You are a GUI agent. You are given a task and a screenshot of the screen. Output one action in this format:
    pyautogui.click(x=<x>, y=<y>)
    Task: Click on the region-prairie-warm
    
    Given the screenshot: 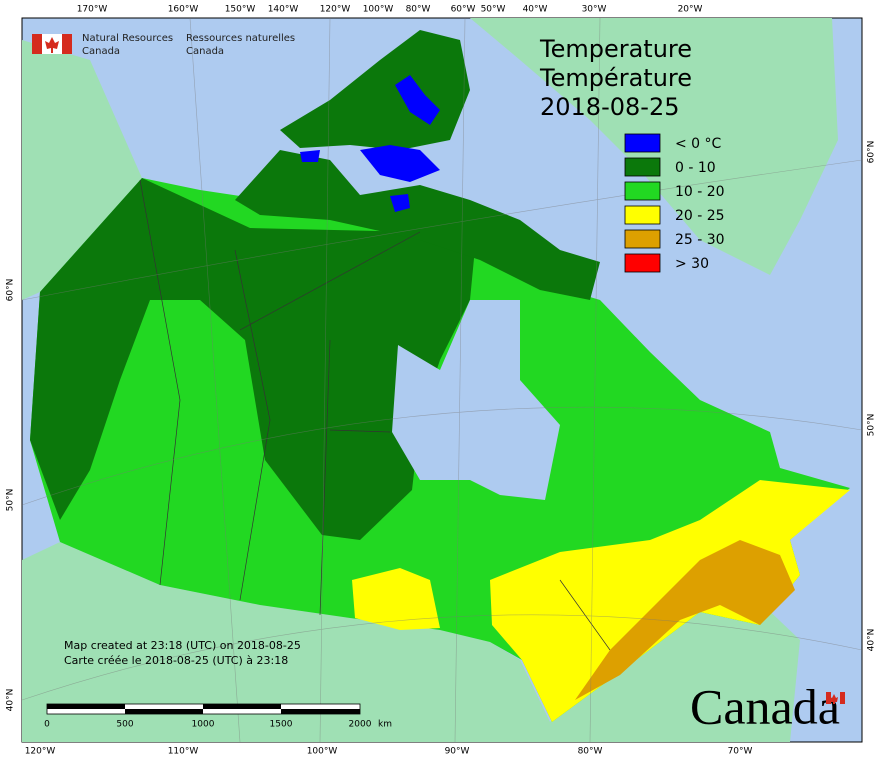 What is the action you would take?
    pyautogui.click(x=396, y=599)
    